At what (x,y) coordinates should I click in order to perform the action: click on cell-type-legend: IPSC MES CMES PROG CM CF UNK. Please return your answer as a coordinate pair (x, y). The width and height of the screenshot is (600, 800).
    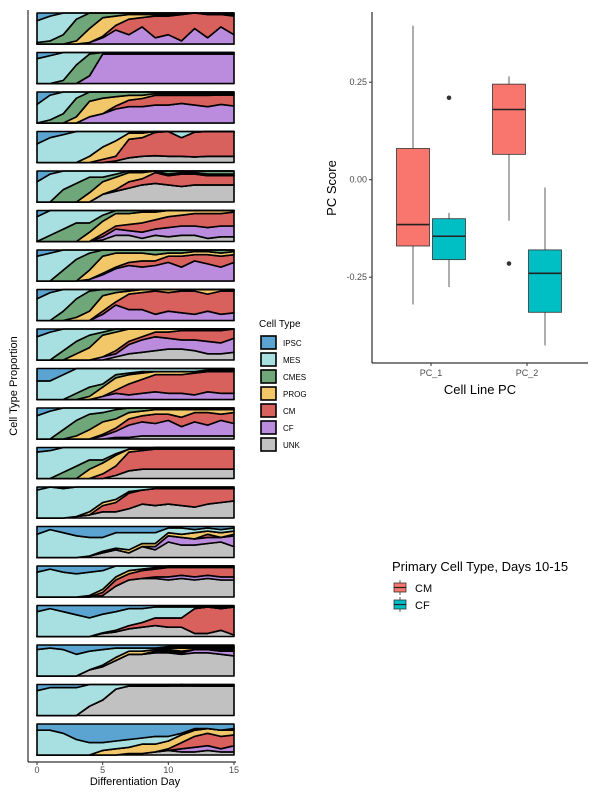
    Looking at the image, I should click on (283, 393).